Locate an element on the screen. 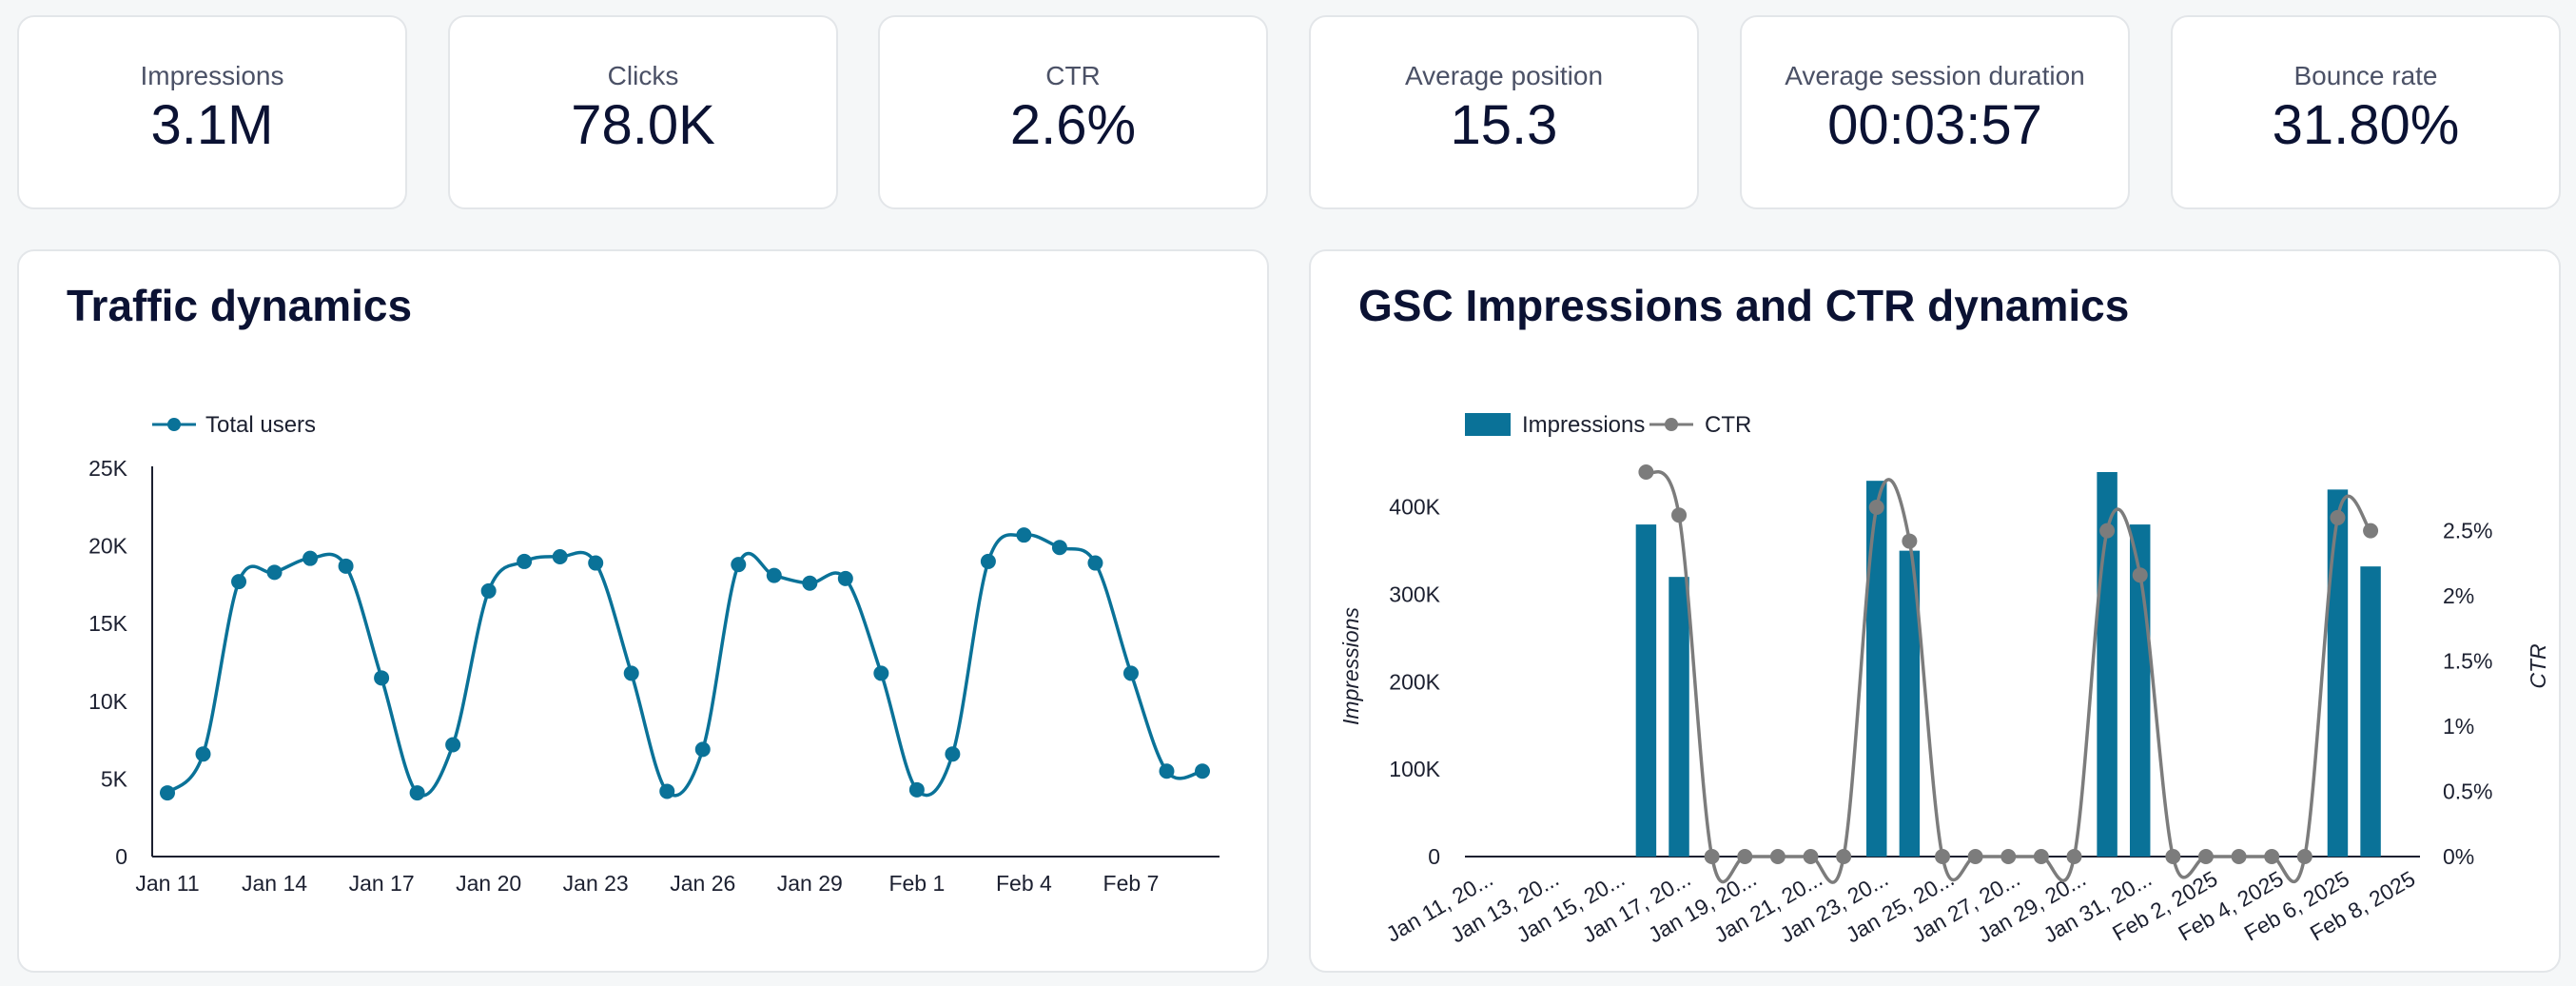 Image resolution: width=2576 pixels, height=986 pixels. y-axis-title-right: CTR is located at coordinates (2538, 665).